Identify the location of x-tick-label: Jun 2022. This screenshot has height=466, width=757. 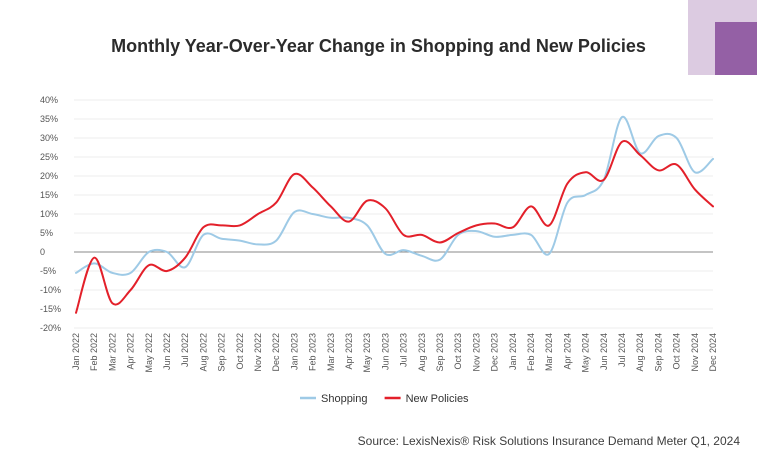
(167, 351).